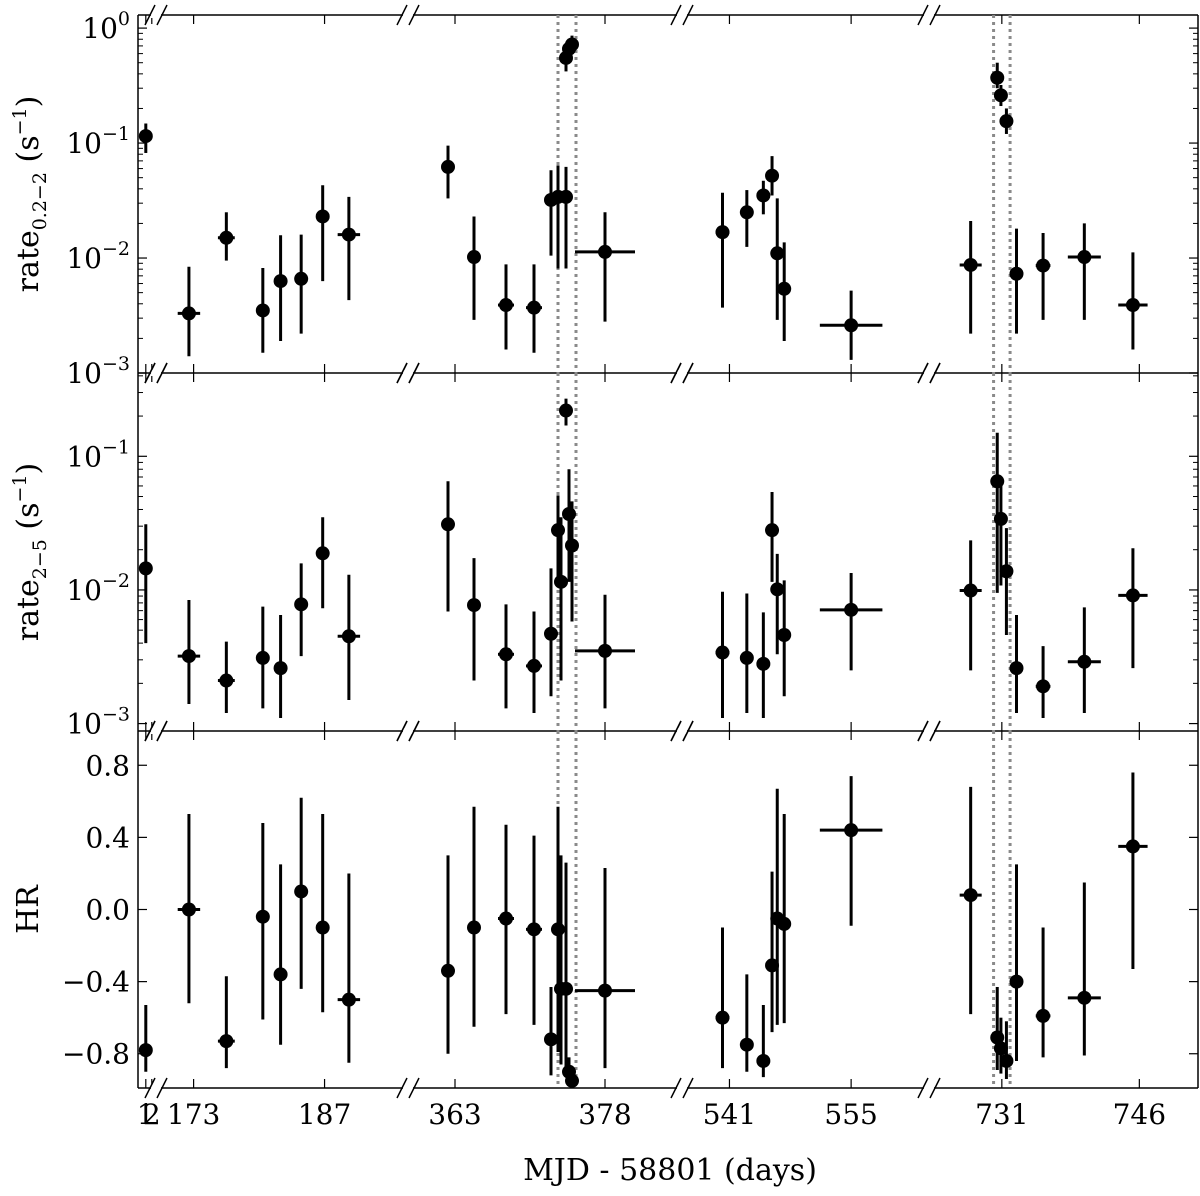 The width and height of the screenshot is (1200, 1196). I want to click on x-tick-label: 541, so click(729, 1114).